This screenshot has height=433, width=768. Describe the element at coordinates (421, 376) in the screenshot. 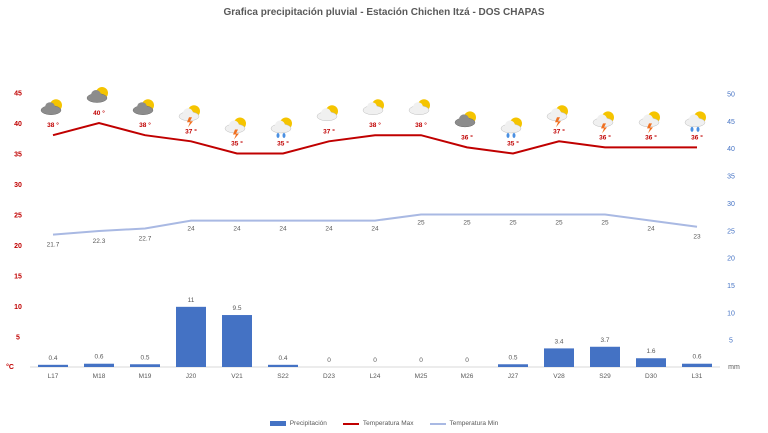

I see `x-axis-label: M25` at that location.